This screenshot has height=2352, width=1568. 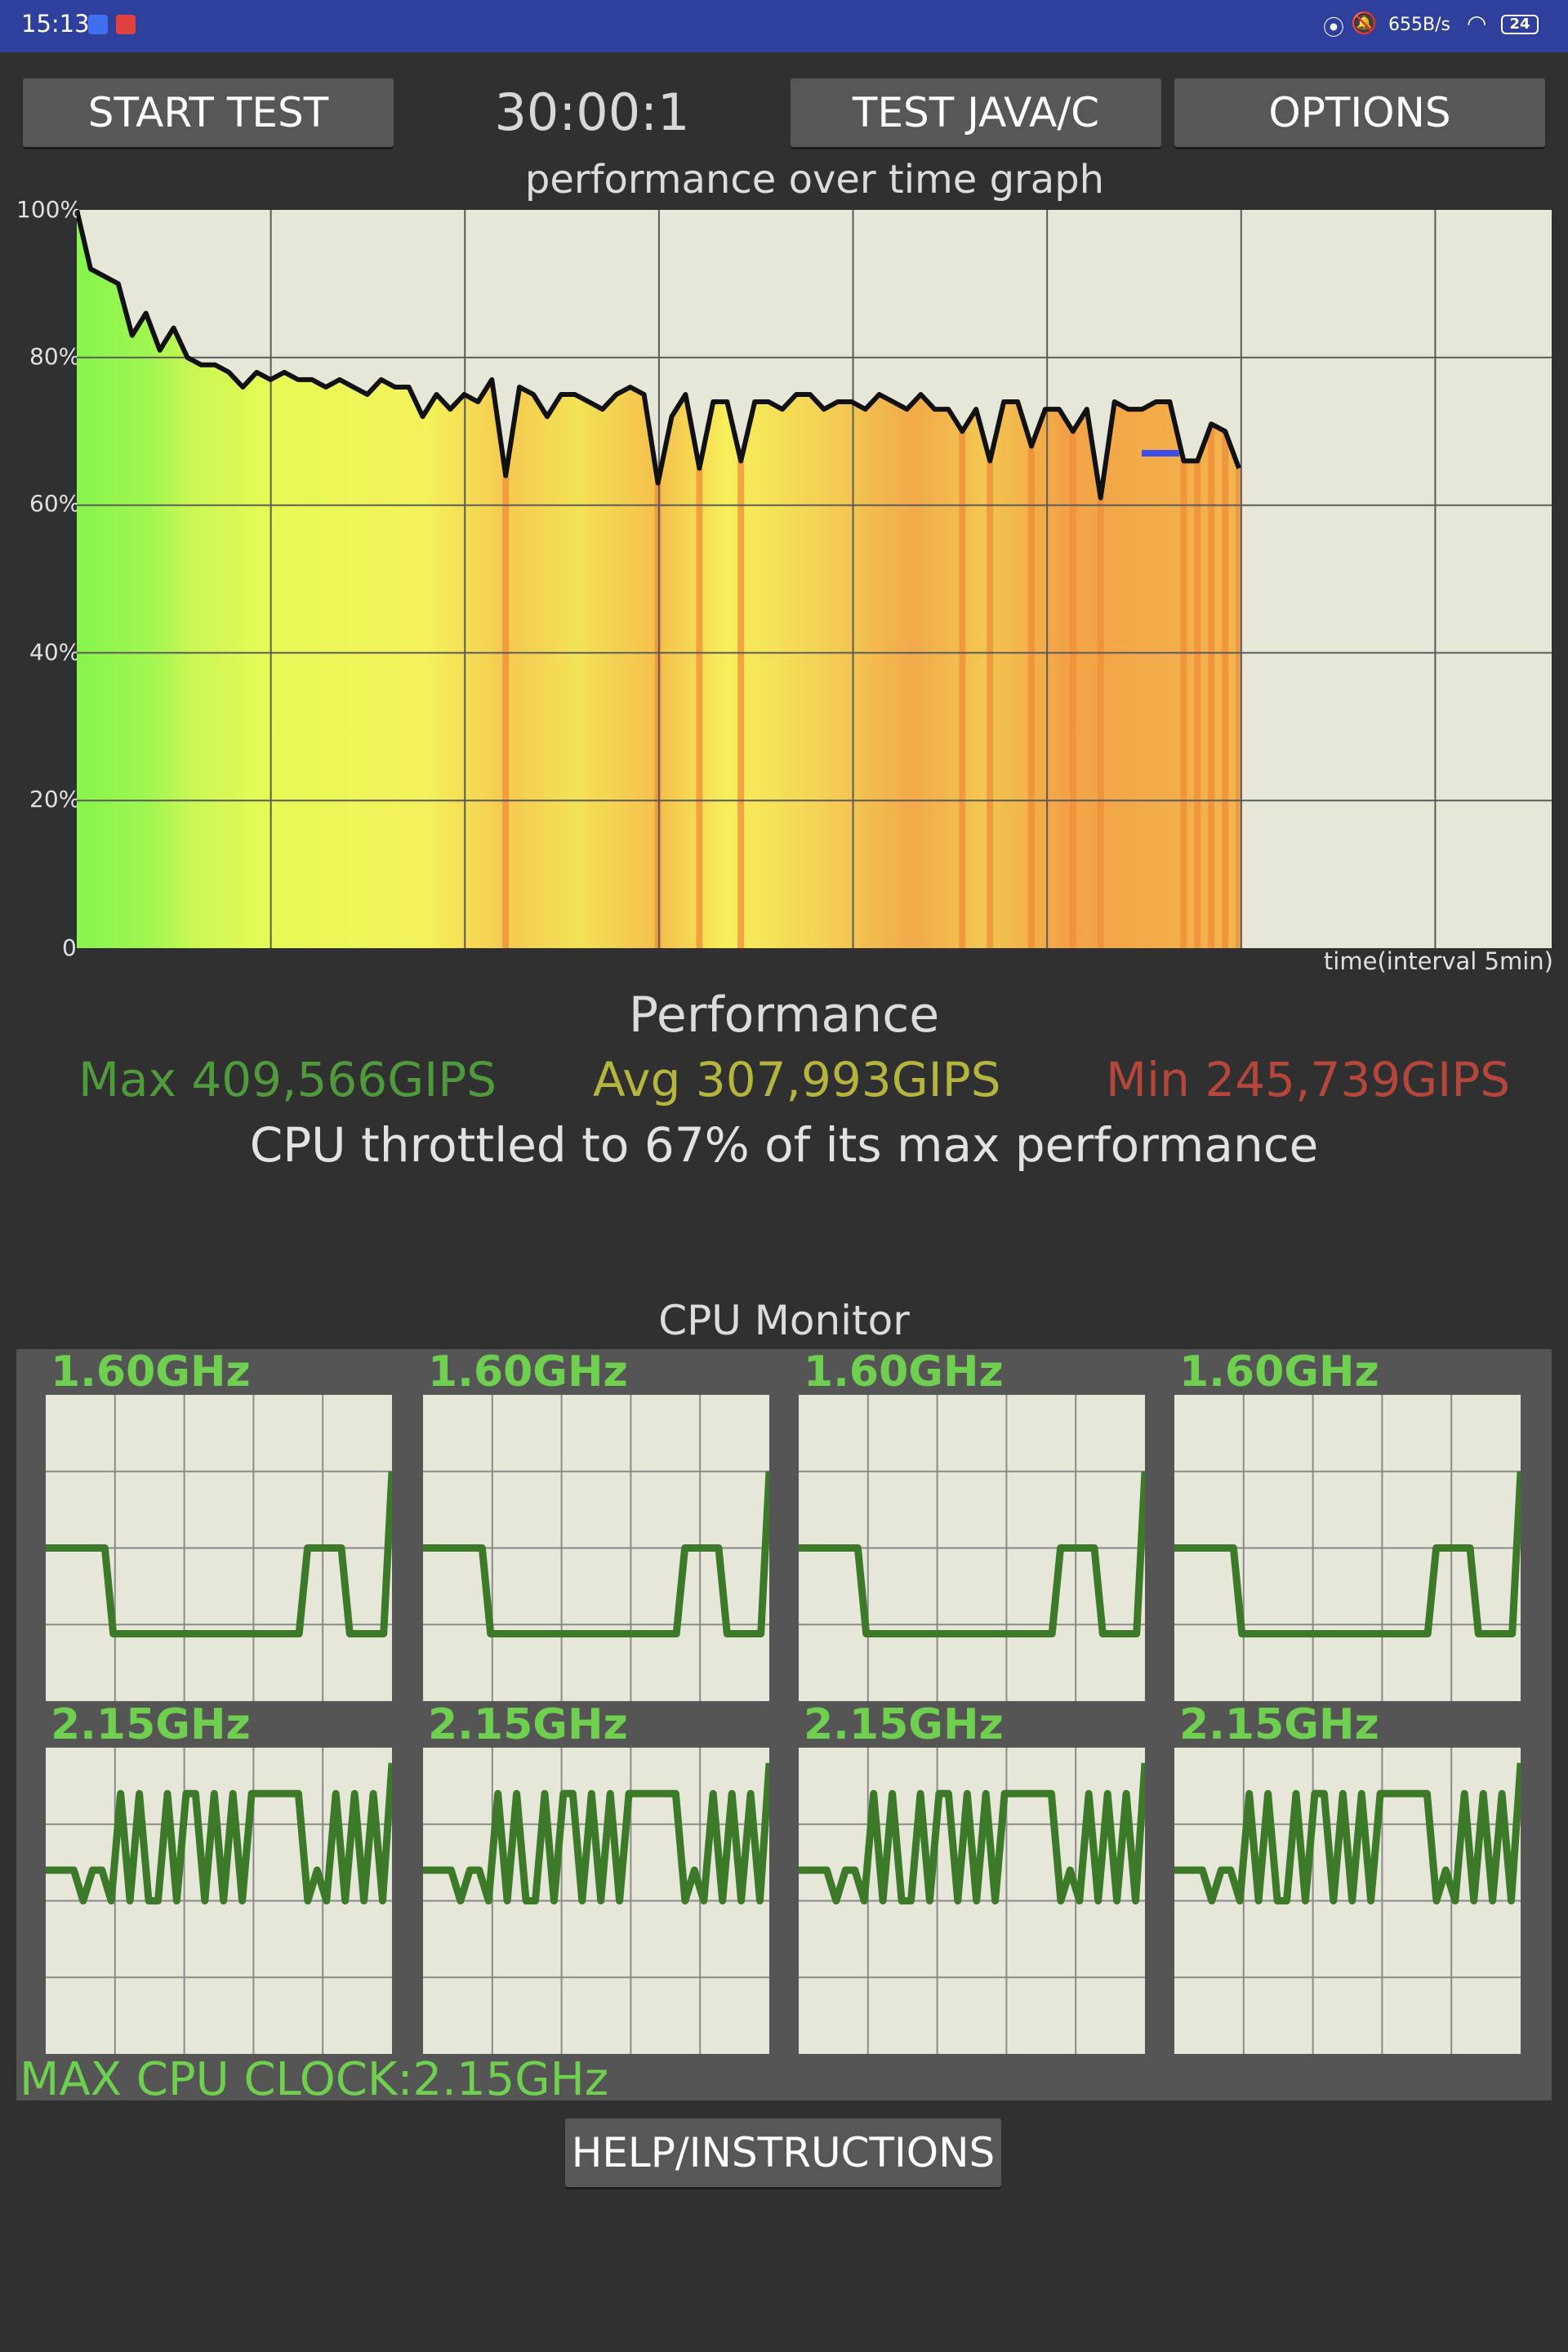 I want to click on max-cpu-clock: MAX CPU CLOCK:2.15GHz, so click(x=314, y=2079).